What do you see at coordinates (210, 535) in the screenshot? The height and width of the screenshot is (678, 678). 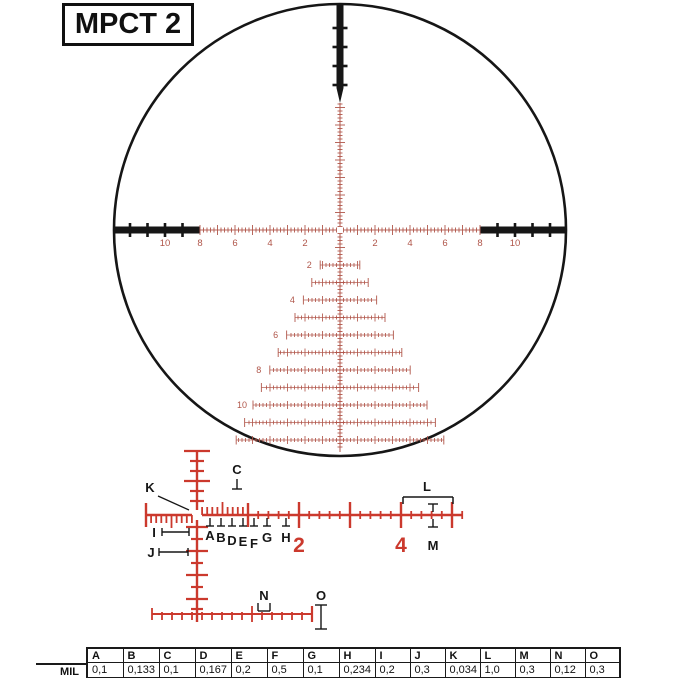 I see `dimension-letter: A` at bounding box center [210, 535].